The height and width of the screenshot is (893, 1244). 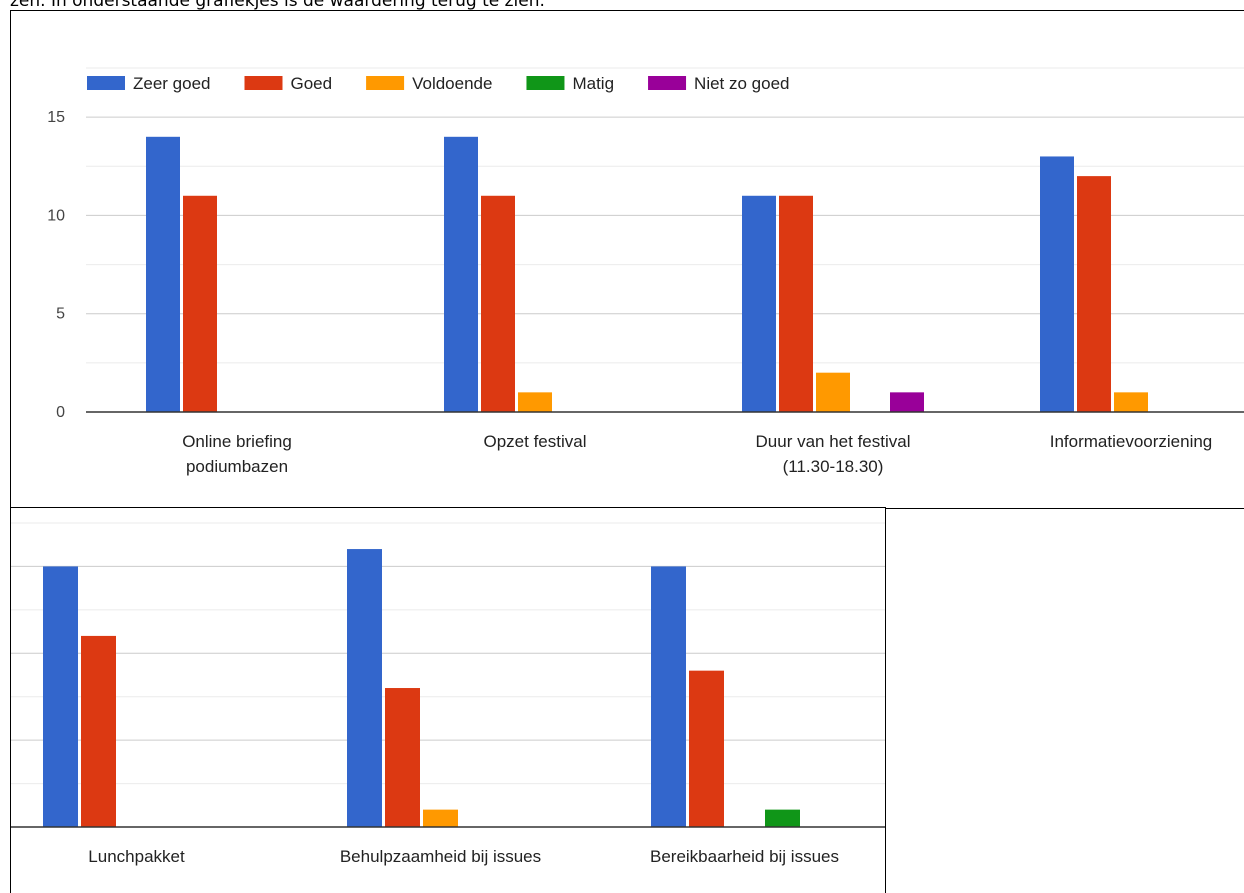 What do you see at coordinates (833, 441) in the screenshot?
I see `x-tick-label-line: Duur van het festival` at bounding box center [833, 441].